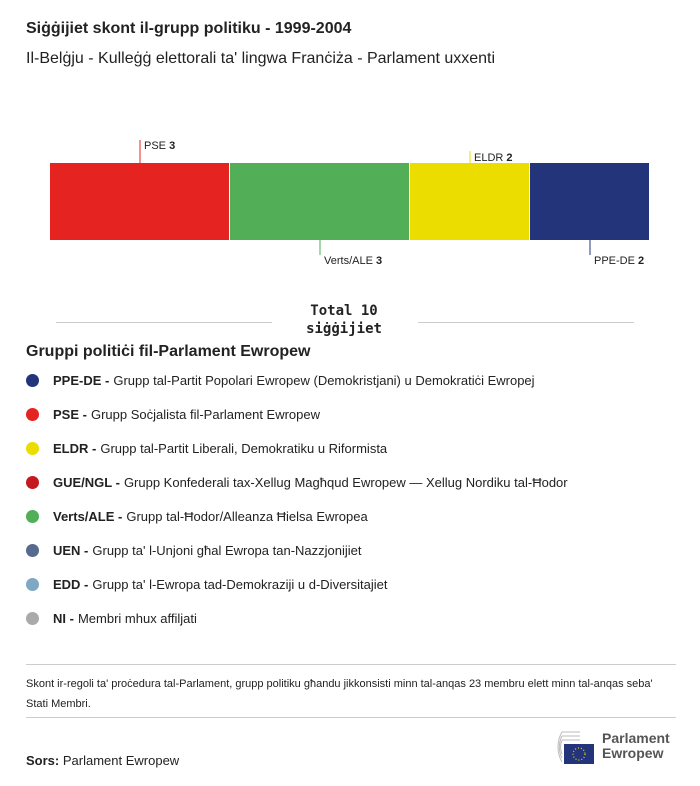 Image resolution: width=700 pixels, height=786 pixels. What do you see at coordinates (633, 753) in the screenshot?
I see `logo-text-line2: Ewropew` at bounding box center [633, 753].